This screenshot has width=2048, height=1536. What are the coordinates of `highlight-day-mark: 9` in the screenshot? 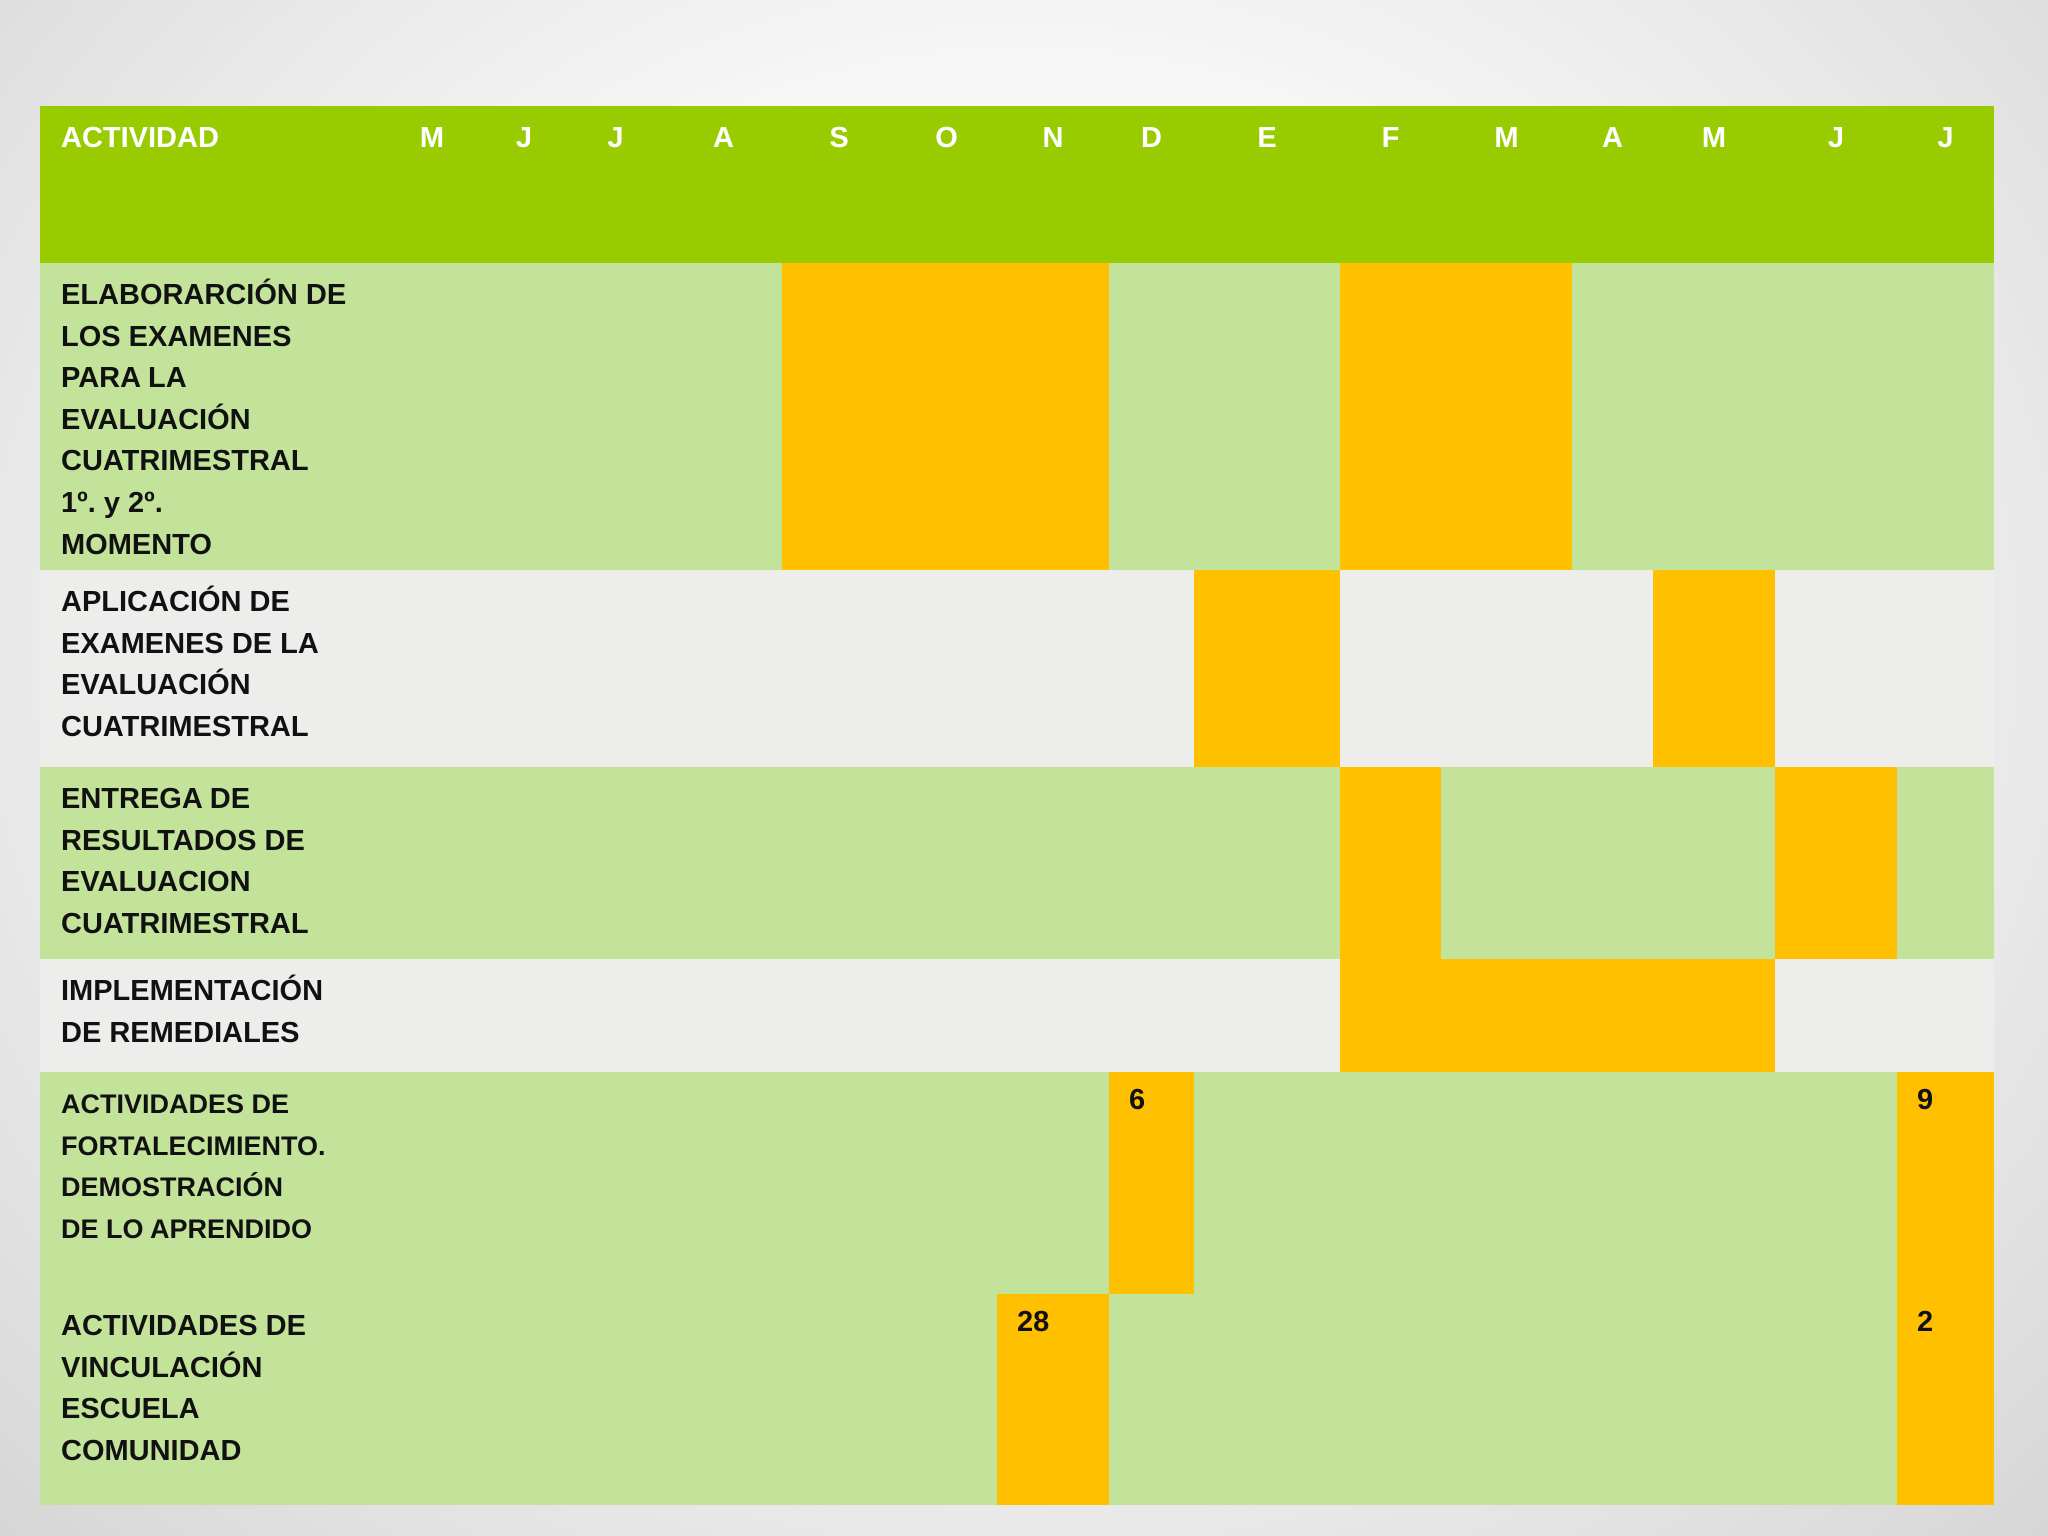 It's located at (1945, 1183).